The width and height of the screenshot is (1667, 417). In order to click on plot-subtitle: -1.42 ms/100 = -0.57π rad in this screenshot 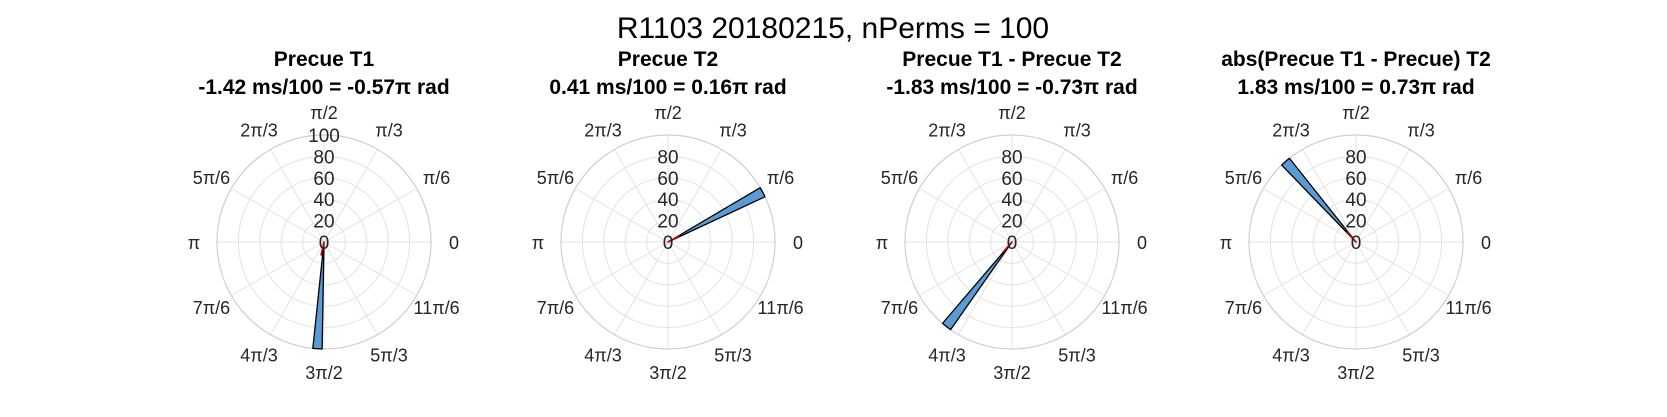, I will do `click(323, 87)`.